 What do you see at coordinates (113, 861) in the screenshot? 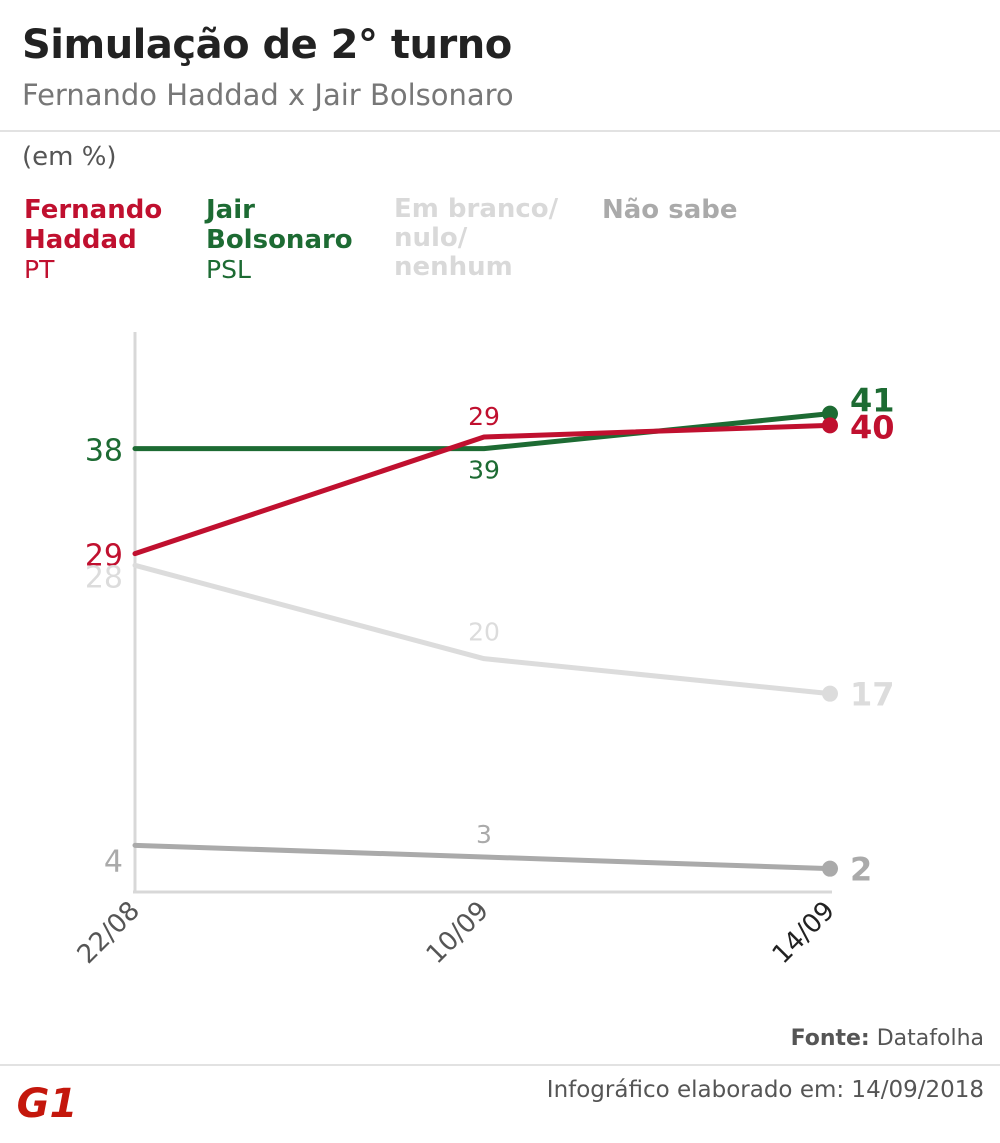
I see `data-label: 4` at bounding box center [113, 861].